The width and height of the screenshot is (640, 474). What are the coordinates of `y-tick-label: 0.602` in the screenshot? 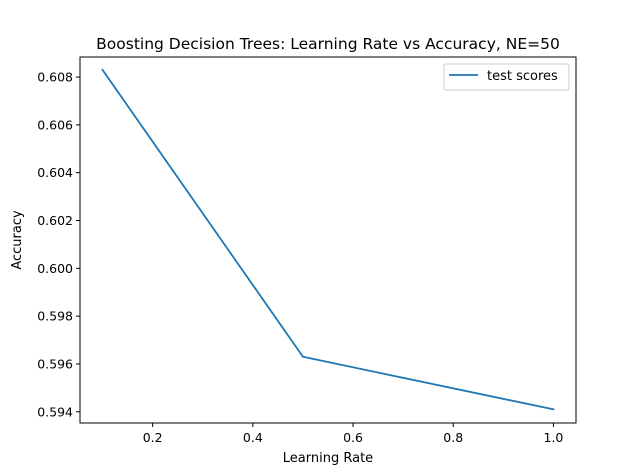 It's located at (55, 220).